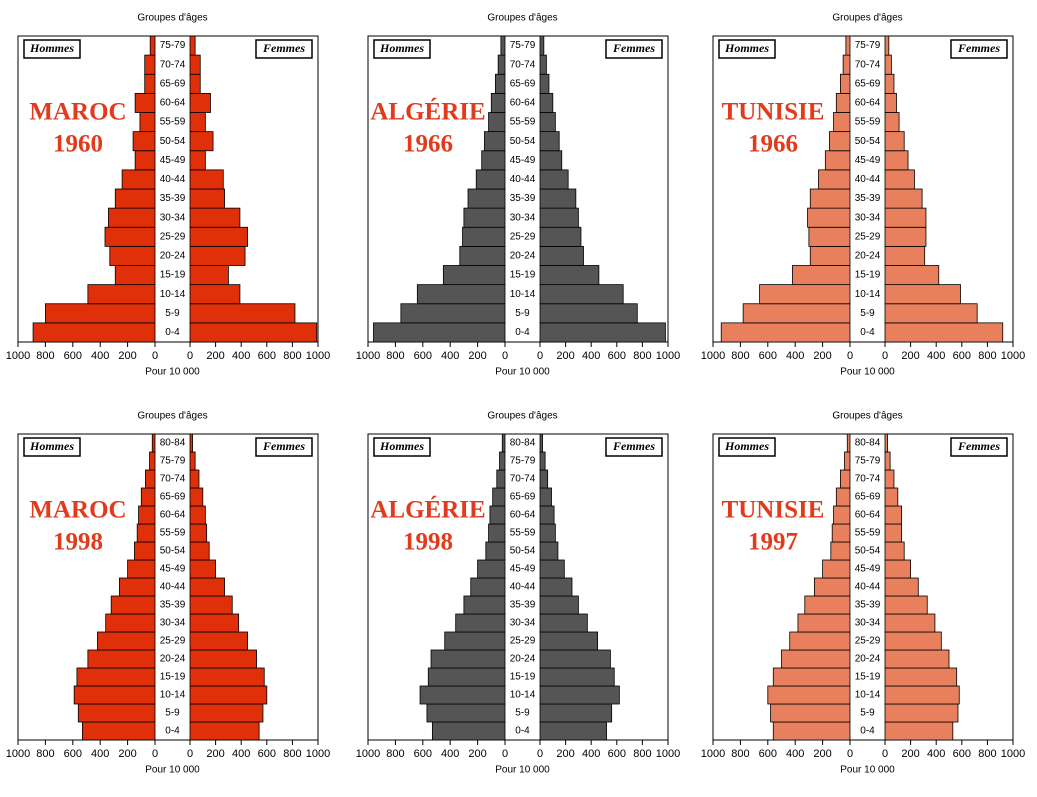 The image size is (1037, 797). I want to click on age-label: 40-44, so click(523, 179).